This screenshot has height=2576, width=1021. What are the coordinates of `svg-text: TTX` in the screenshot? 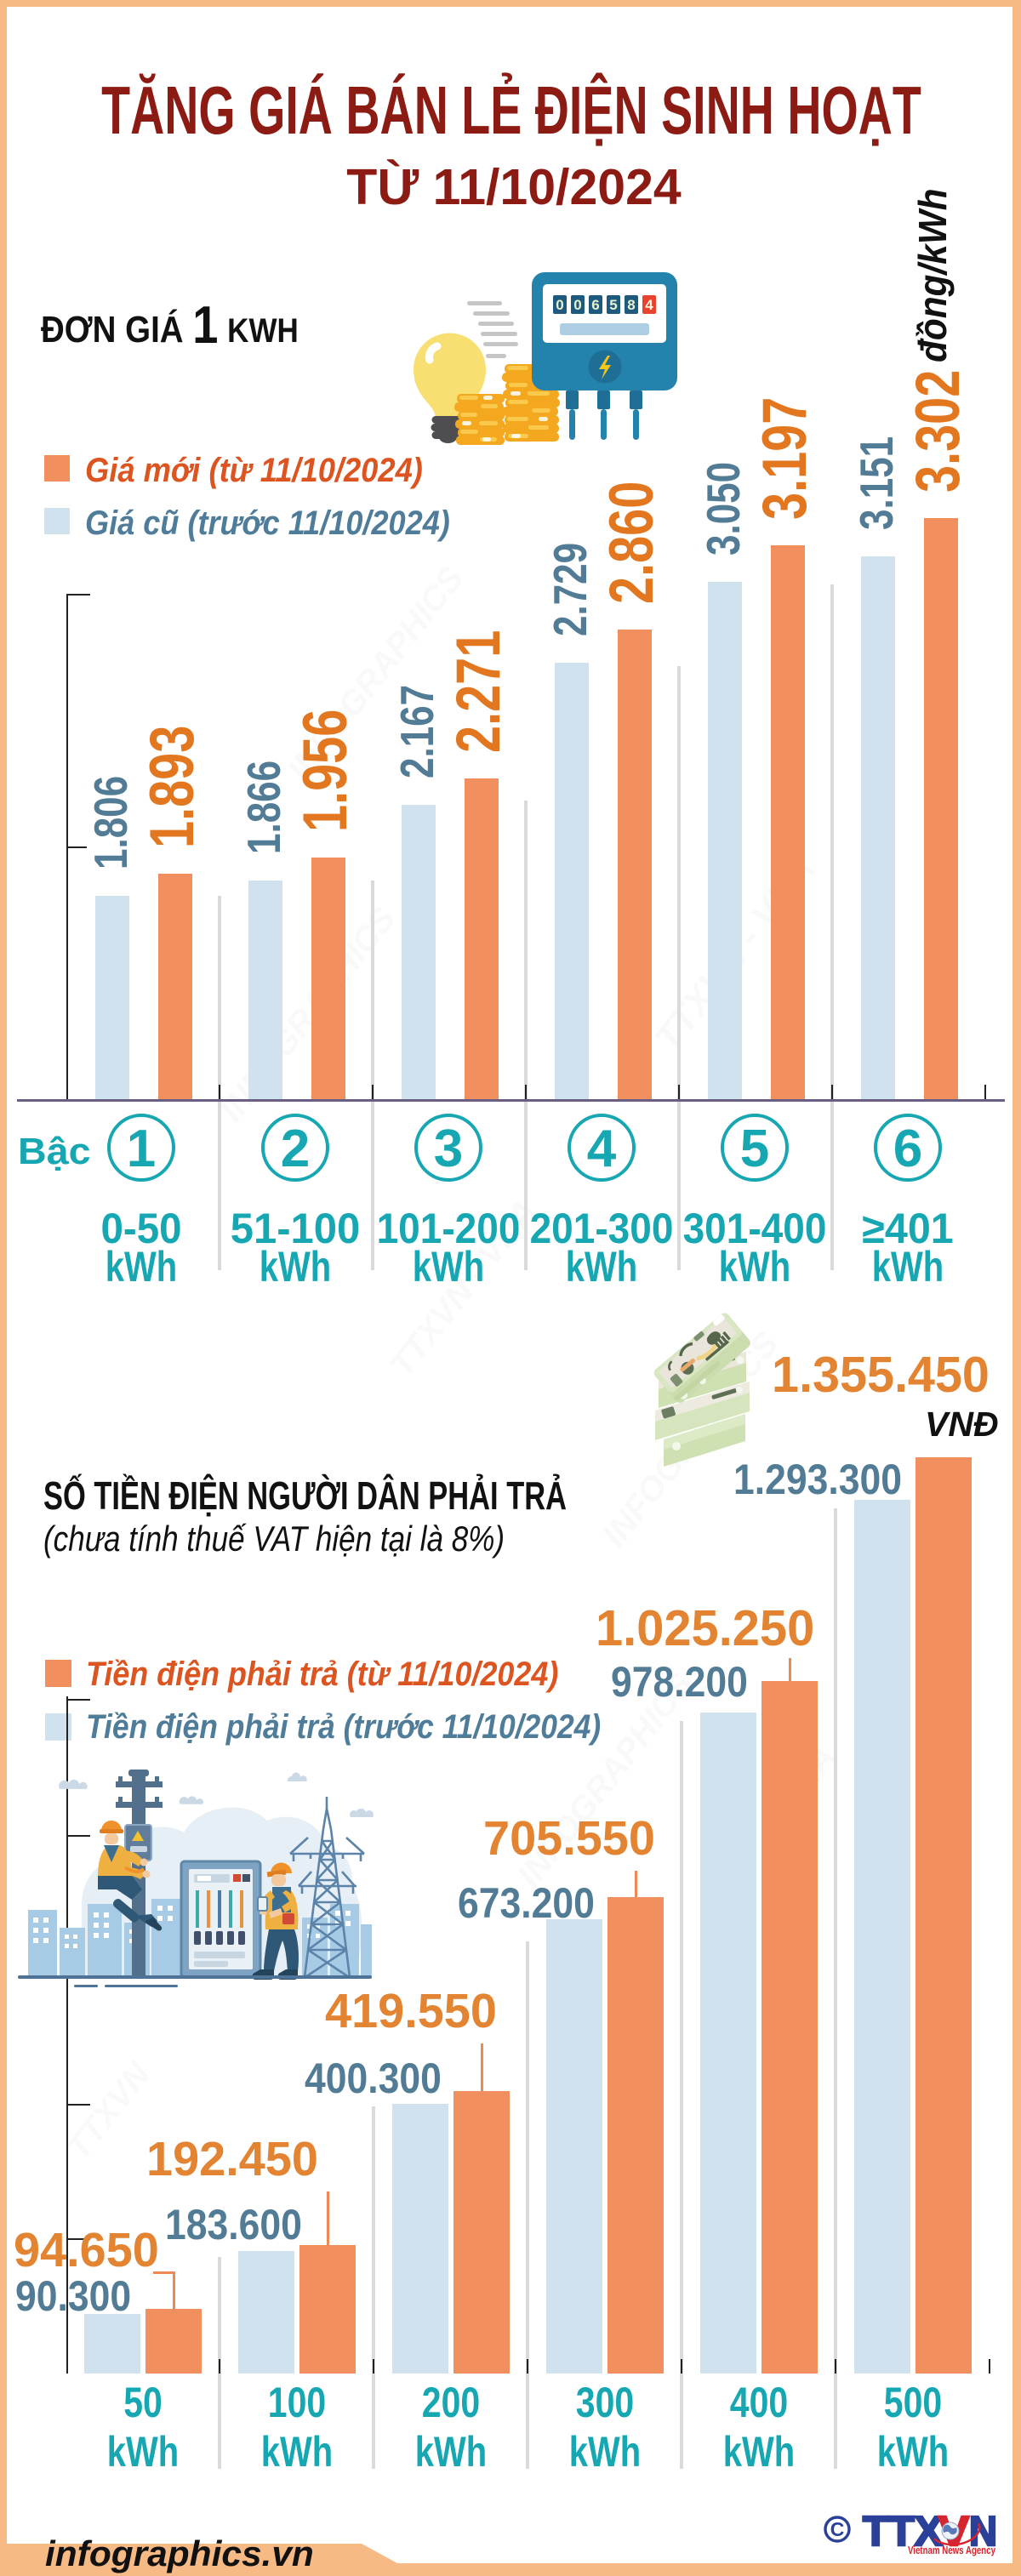 It's located at (903, 2532).